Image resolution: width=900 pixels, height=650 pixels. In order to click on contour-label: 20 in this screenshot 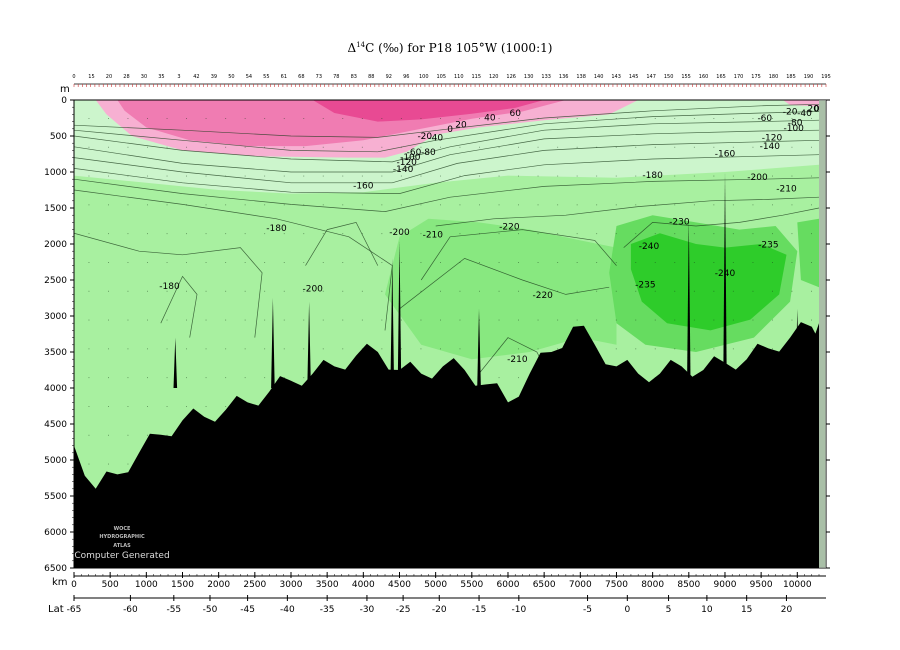, I will do `click(813, 110)`.